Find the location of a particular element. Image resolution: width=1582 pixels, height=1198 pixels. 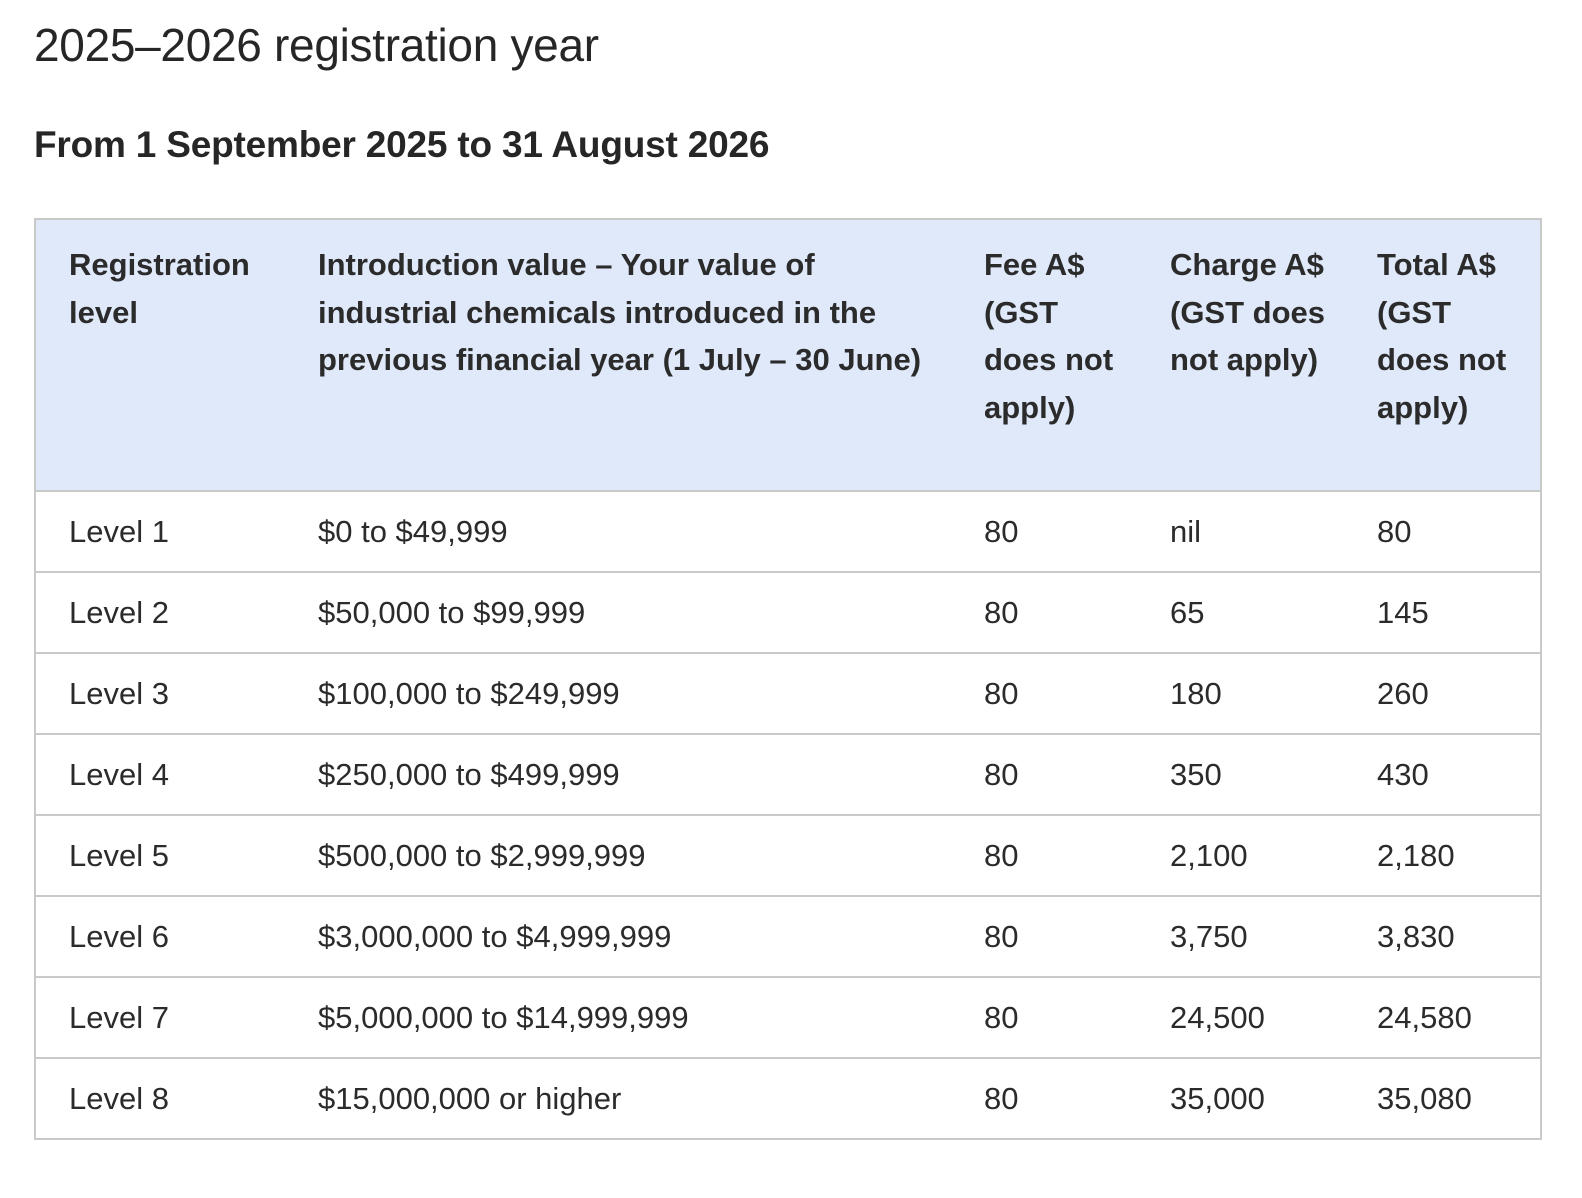

cell-charge: 180 is located at coordinates (1240, 693).